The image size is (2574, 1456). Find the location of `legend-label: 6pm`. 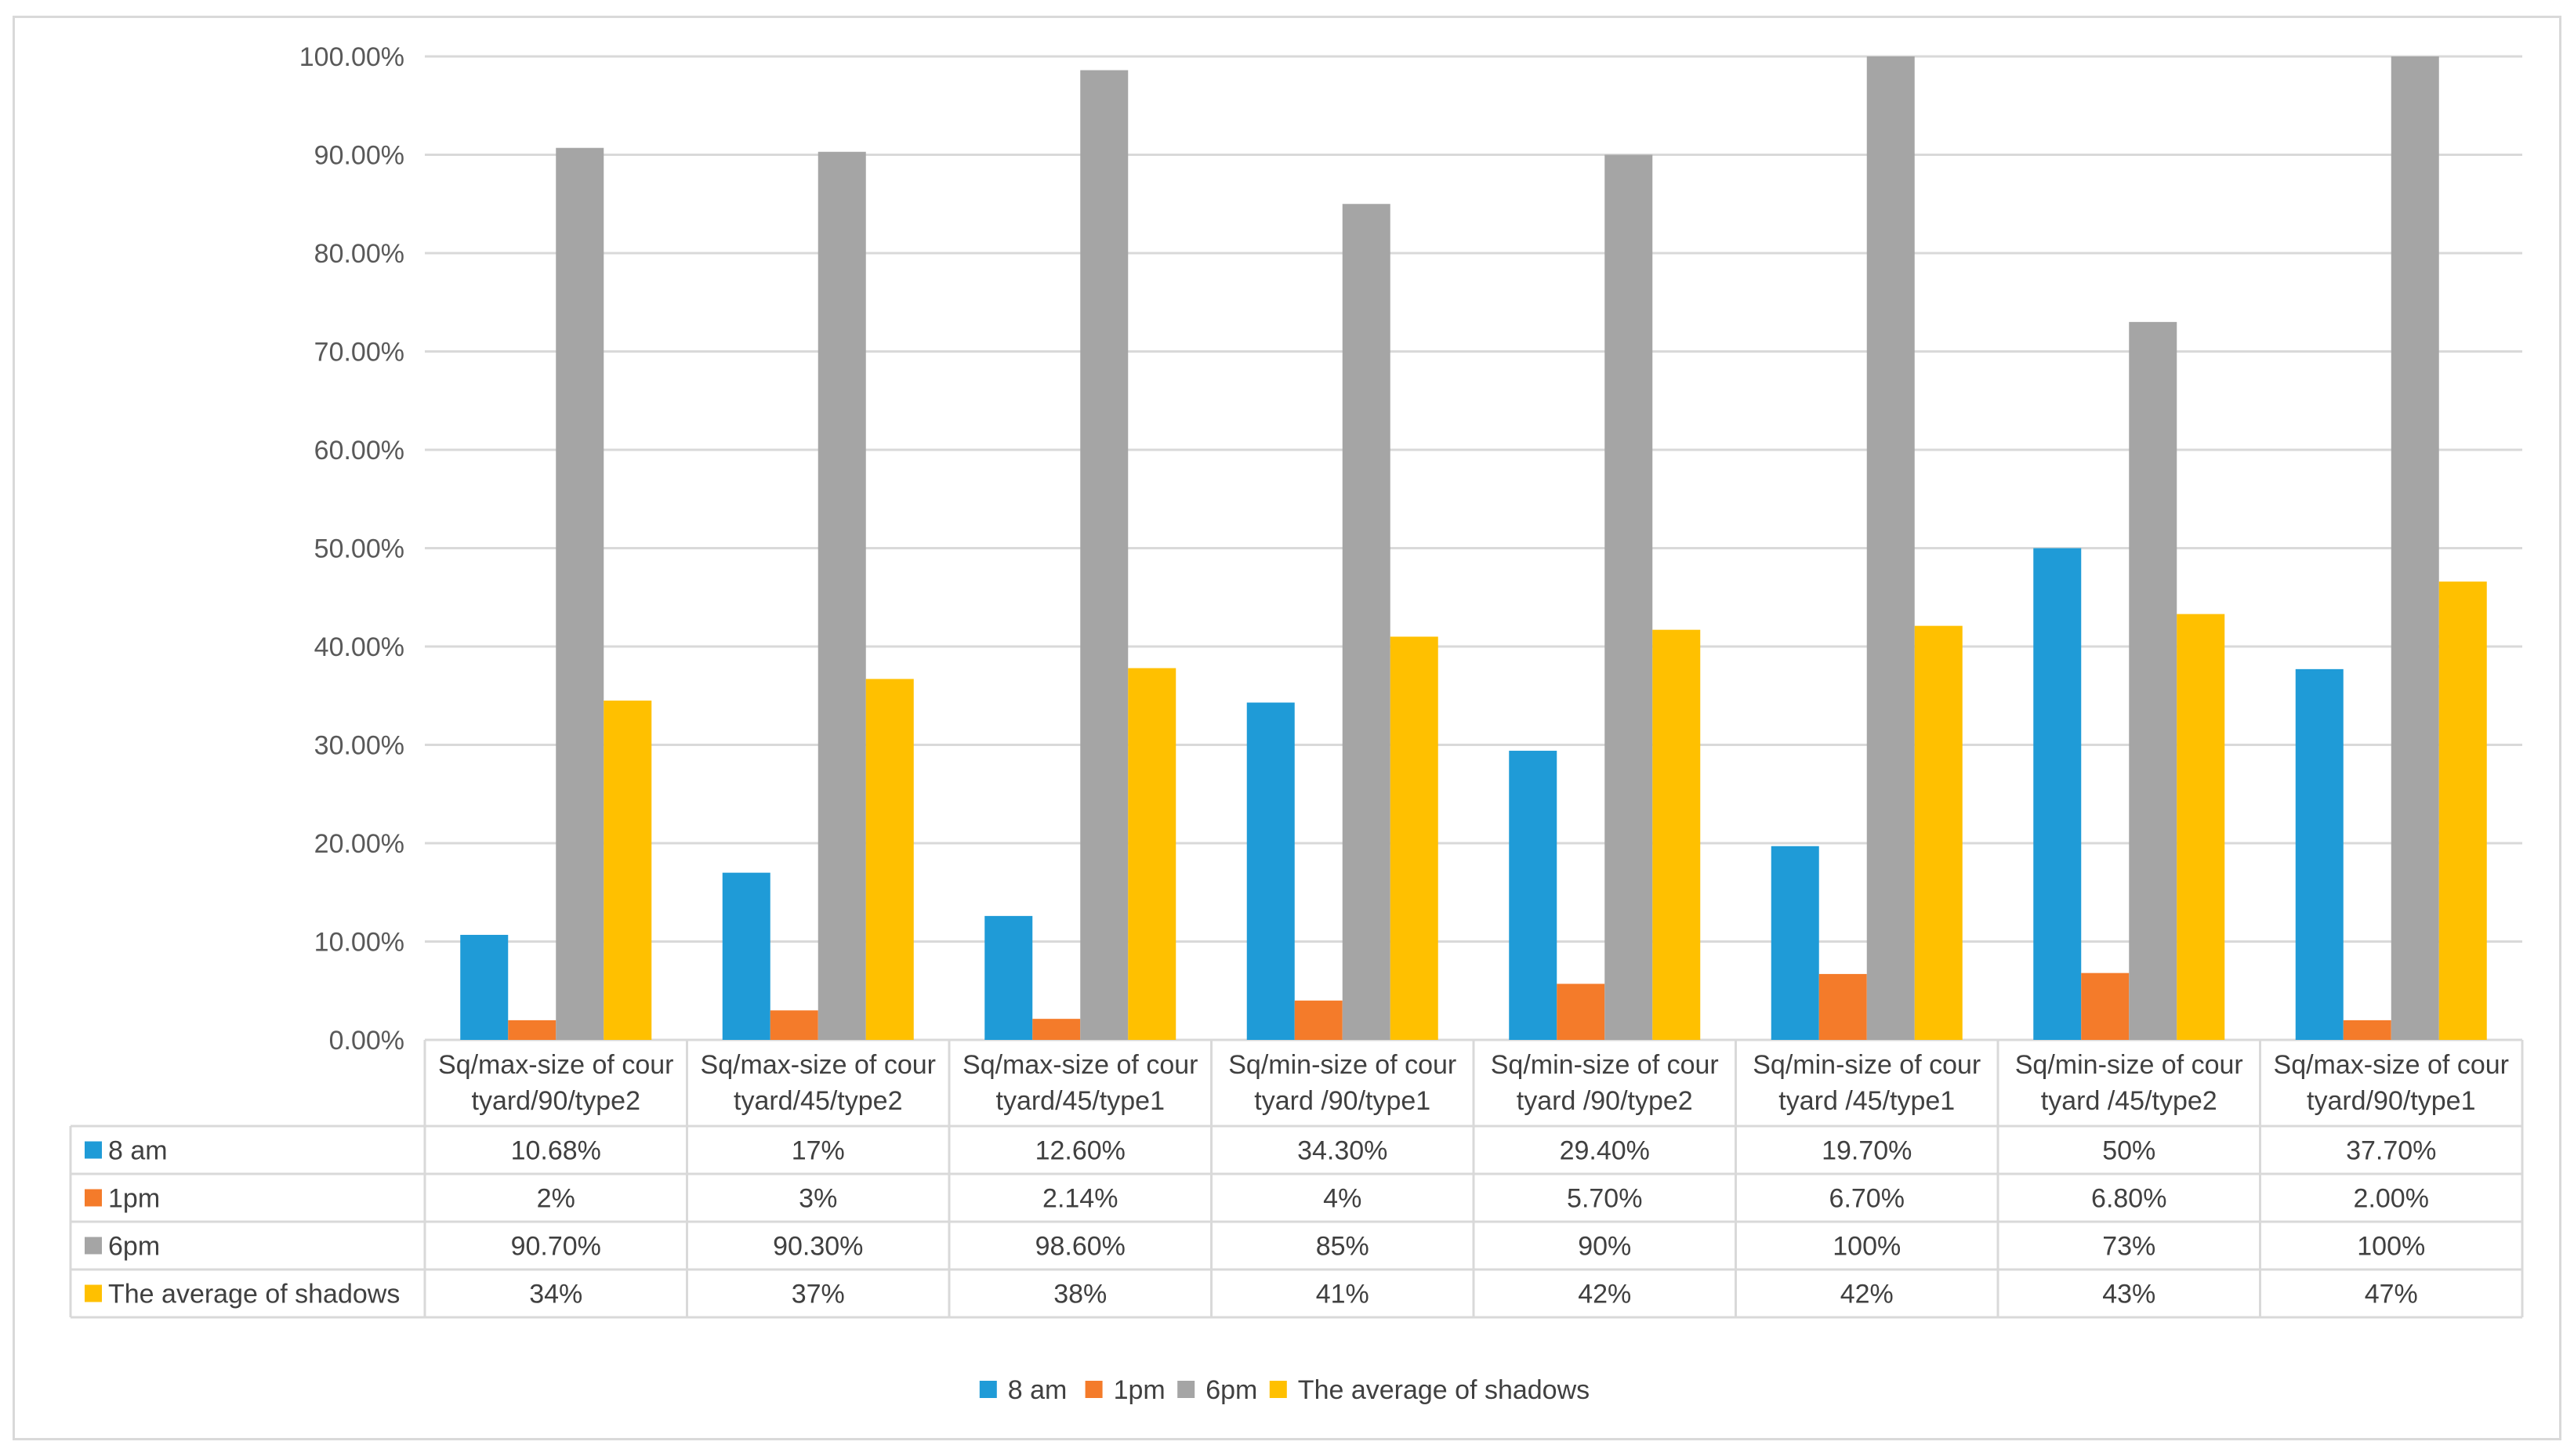

legend-label: 6pm is located at coordinates (1231, 1390).